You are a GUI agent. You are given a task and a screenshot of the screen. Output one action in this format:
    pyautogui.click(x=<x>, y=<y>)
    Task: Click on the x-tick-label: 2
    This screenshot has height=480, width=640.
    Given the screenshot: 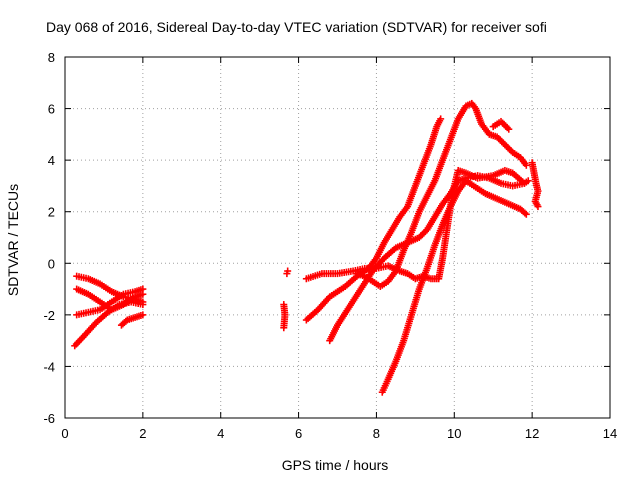 What is the action you would take?
    pyautogui.click(x=142, y=433)
    